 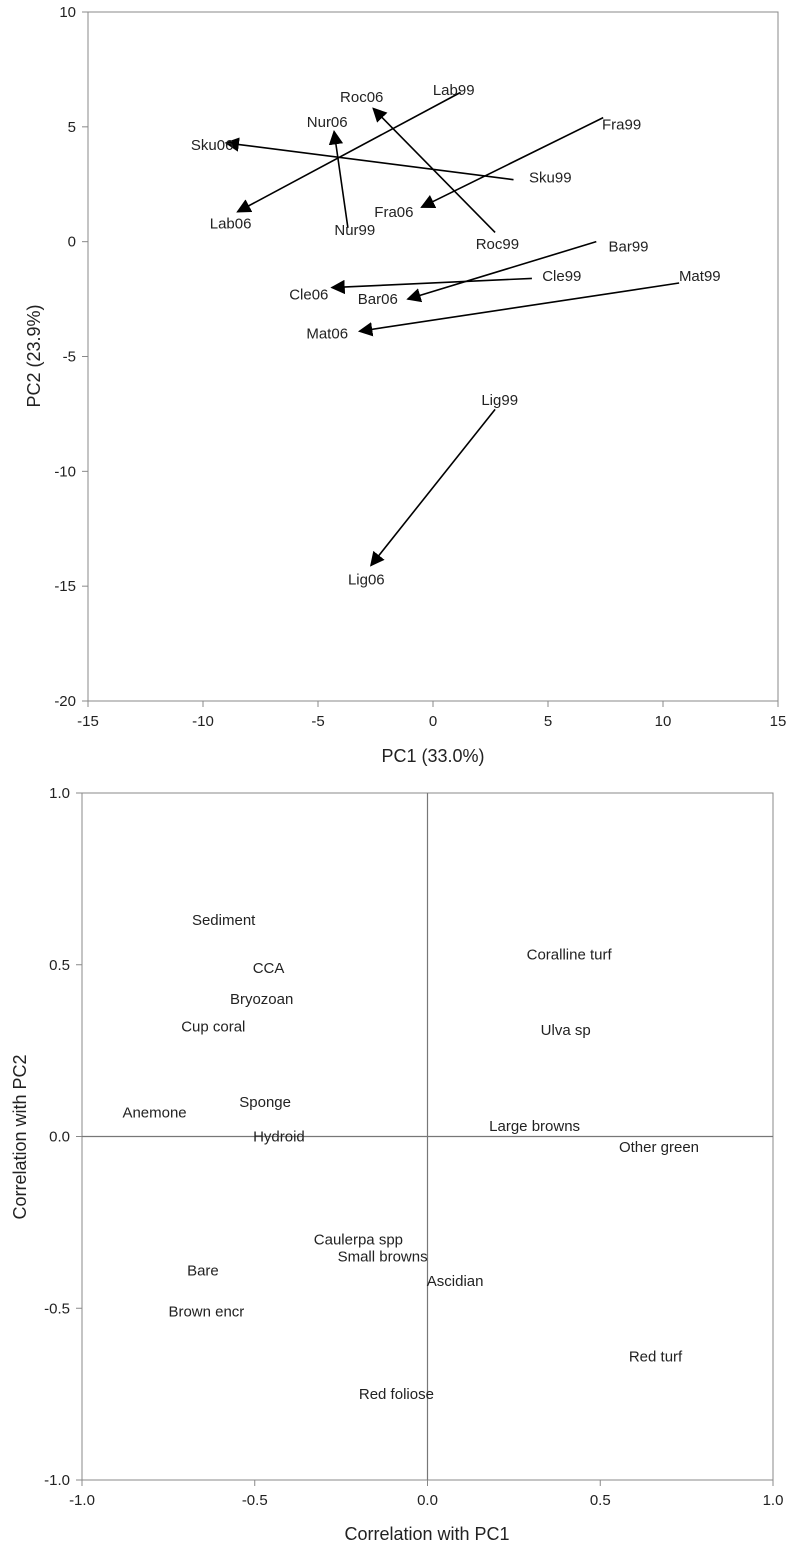 I want to click on y-tick-label: -20, so click(x=65, y=701).